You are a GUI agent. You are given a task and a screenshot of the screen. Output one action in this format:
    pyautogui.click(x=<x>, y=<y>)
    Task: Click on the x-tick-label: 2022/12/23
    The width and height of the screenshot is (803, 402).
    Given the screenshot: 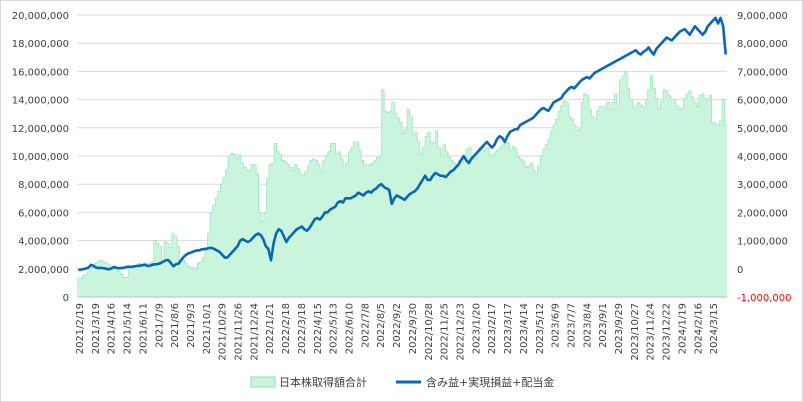 What is the action you would take?
    pyautogui.click(x=460, y=332)
    